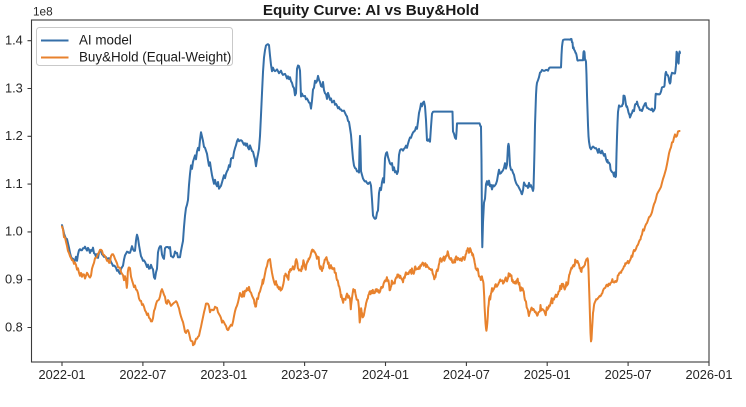 Image resolution: width=746 pixels, height=407 pixels. I want to click on svg-text: 1.4, so click(14, 40).